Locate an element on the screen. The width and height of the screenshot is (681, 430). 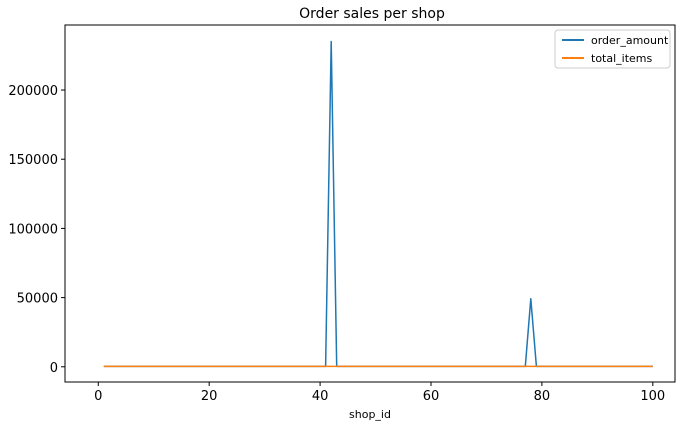
y-tick-label: 100000 is located at coordinates (33, 229).